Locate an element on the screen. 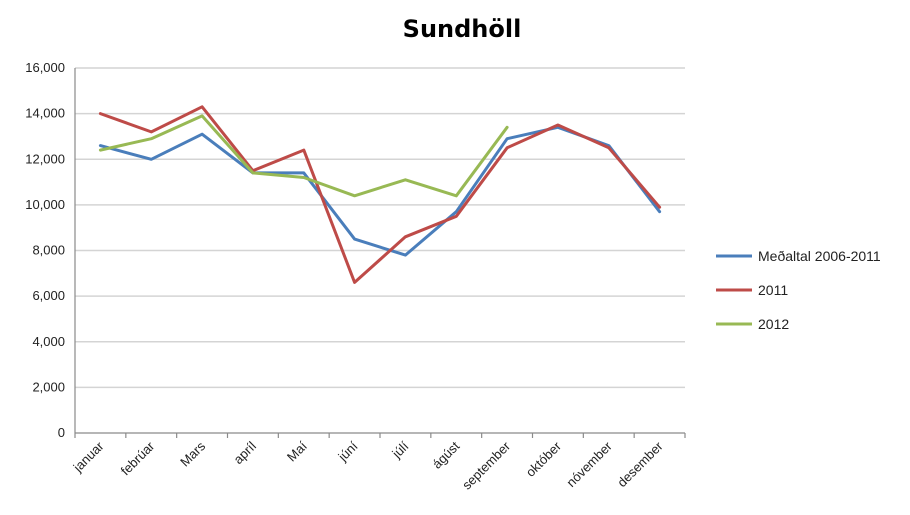 The width and height of the screenshot is (910, 515). x-tick-label: januar is located at coordinates (88, 456).